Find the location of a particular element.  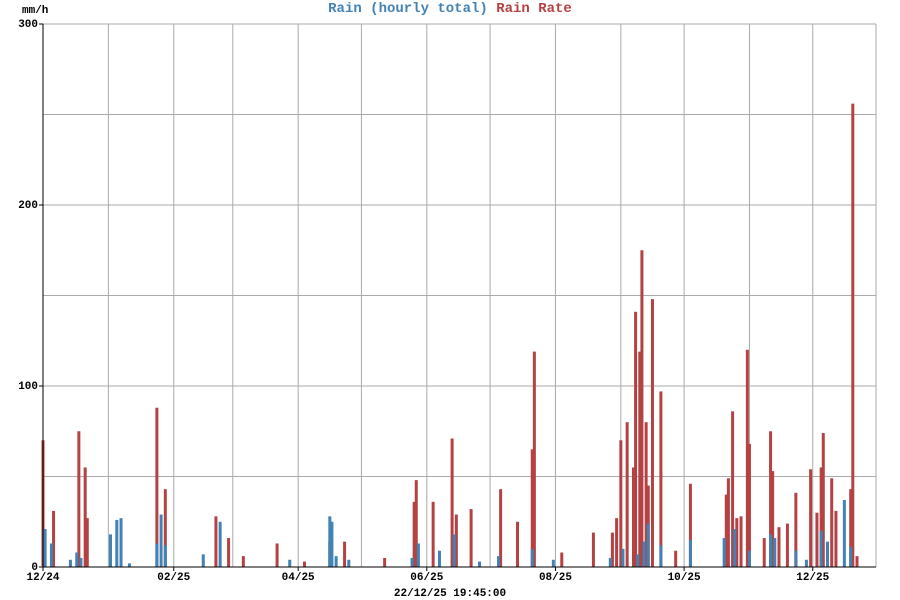

legend-entry: Rain (hourly total) is located at coordinates (408, 9).